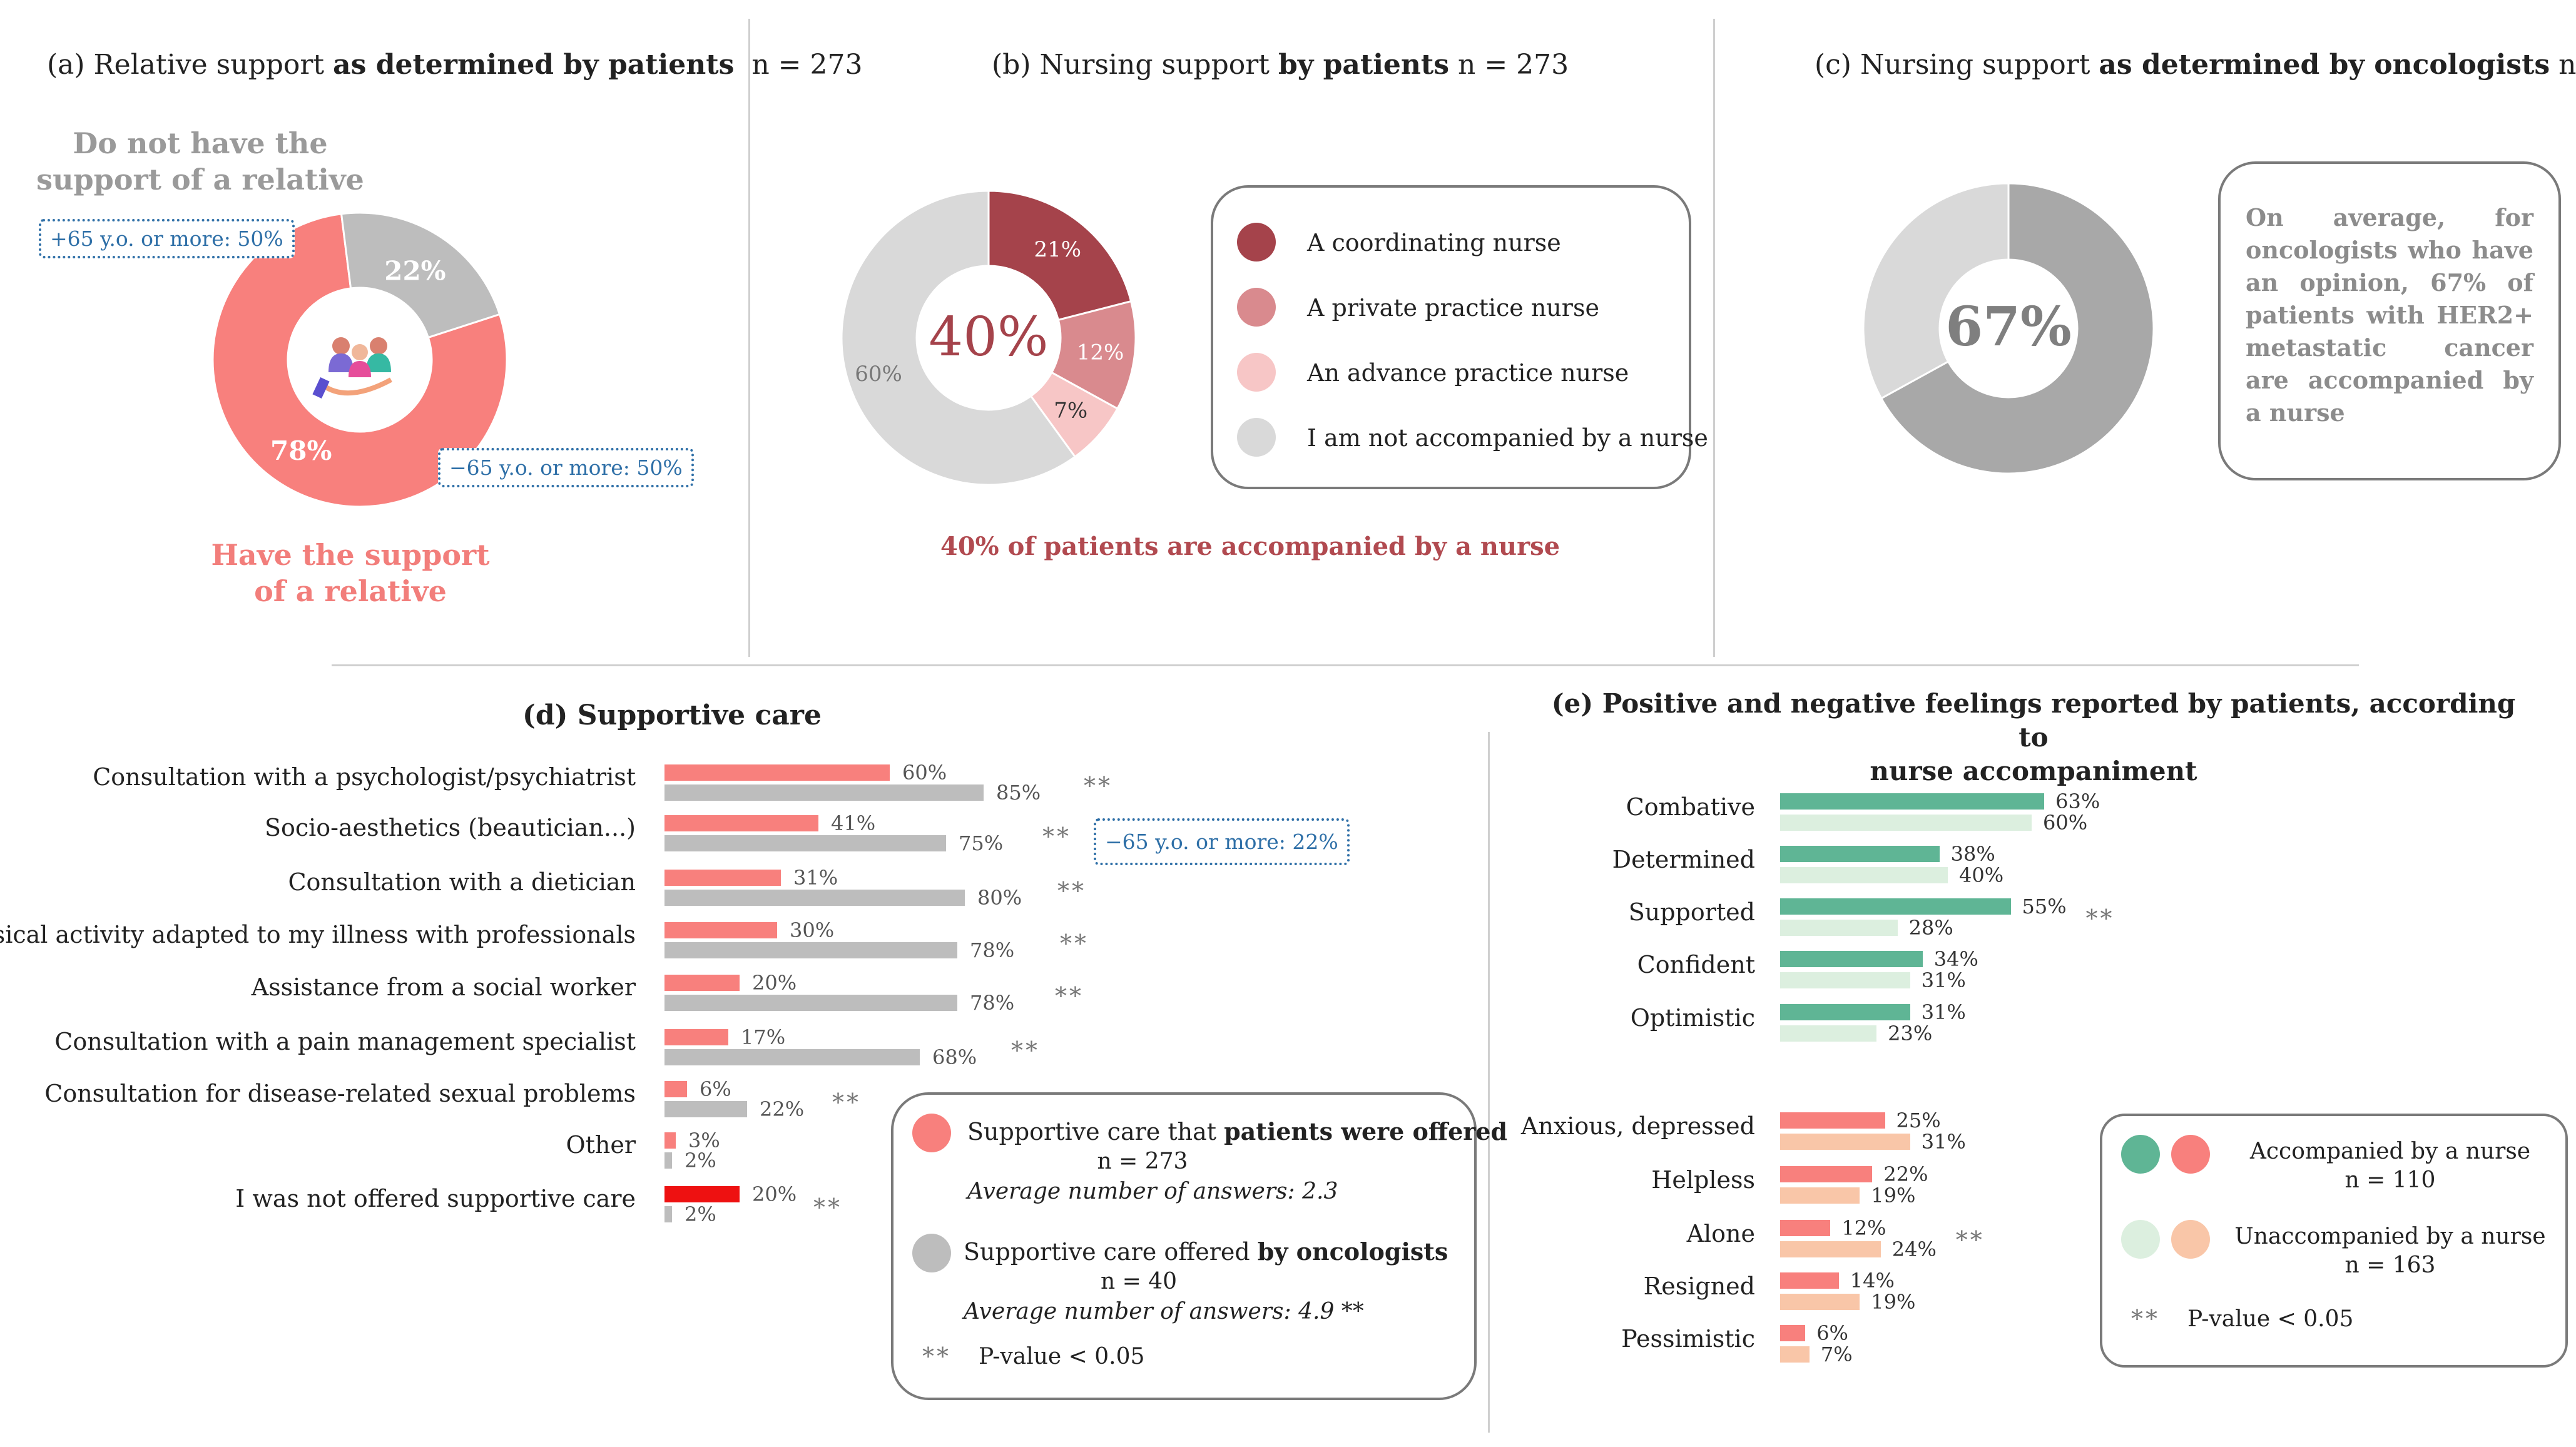 This screenshot has width=2576, height=1447. What do you see at coordinates (1100, 353) in the screenshot?
I see `slice-label-b-1: 12%` at bounding box center [1100, 353].